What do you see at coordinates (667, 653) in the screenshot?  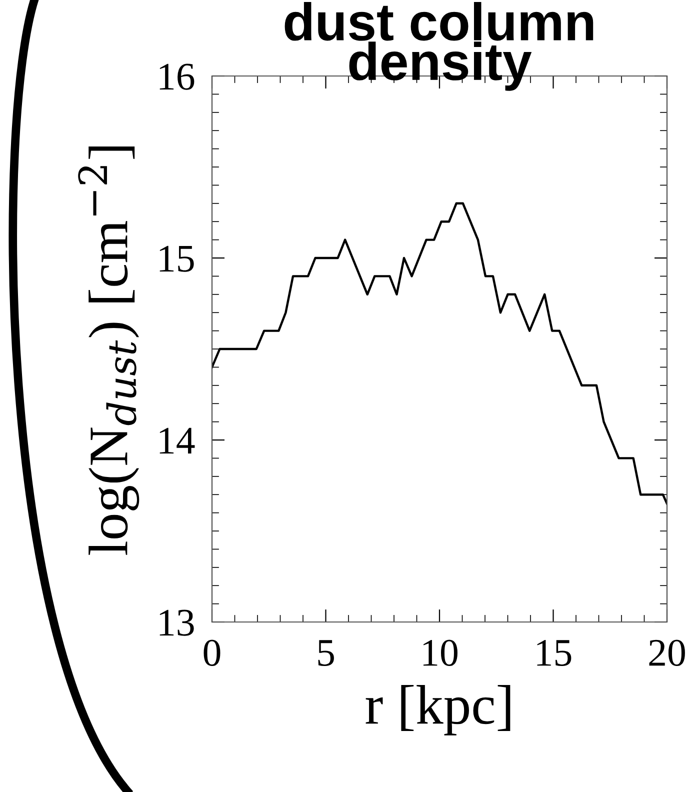 I see `x-tick-label: 20` at bounding box center [667, 653].